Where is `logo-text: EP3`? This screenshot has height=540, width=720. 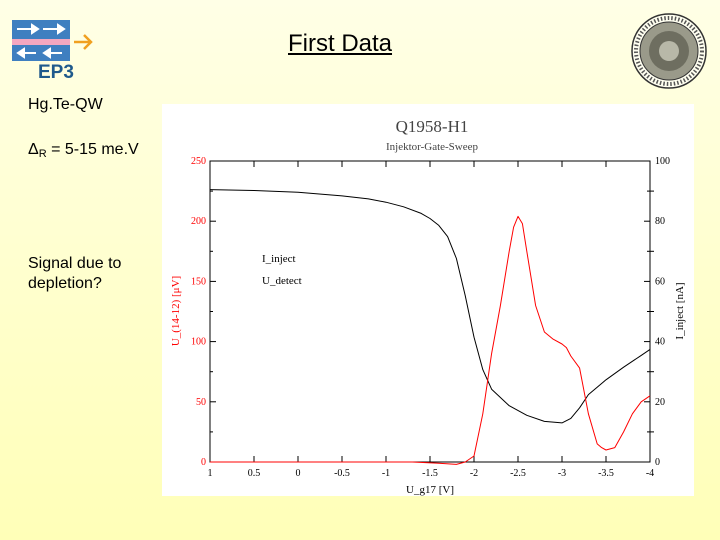 logo-text: EP3 is located at coordinates (56, 72).